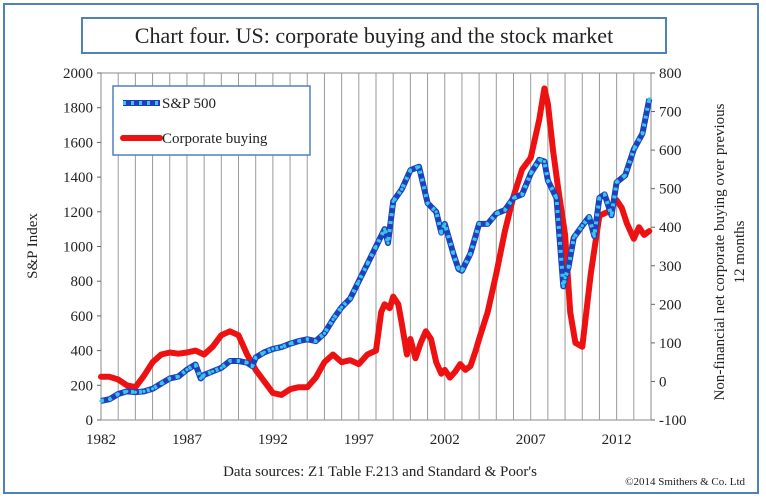 Image resolution: width=766 pixels, height=500 pixels. I want to click on y2-tick-label: 700, so click(670, 113).